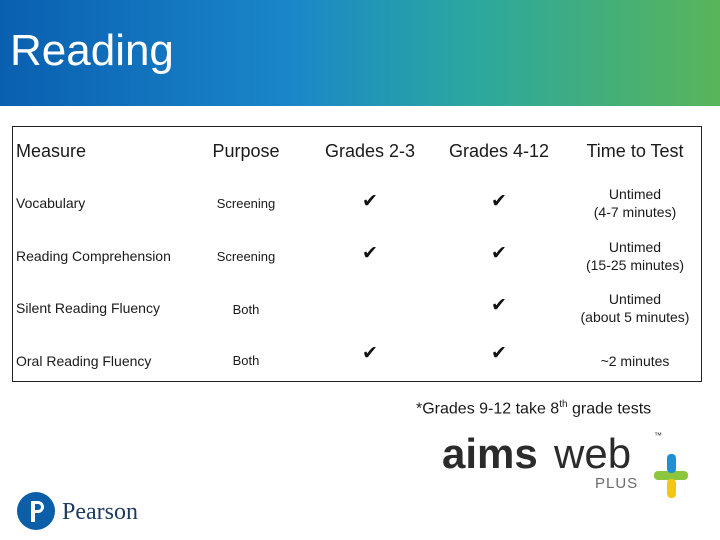 The height and width of the screenshot is (540, 720). Describe the element at coordinates (616, 483) in the screenshot. I see `aimsweb-plus-label: PLUS` at that location.